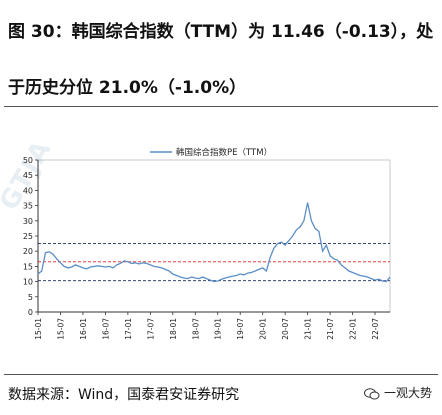 This screenshot has height=415, width=442. I want to click on x-tick-label: 19-07, so click(240, 329).